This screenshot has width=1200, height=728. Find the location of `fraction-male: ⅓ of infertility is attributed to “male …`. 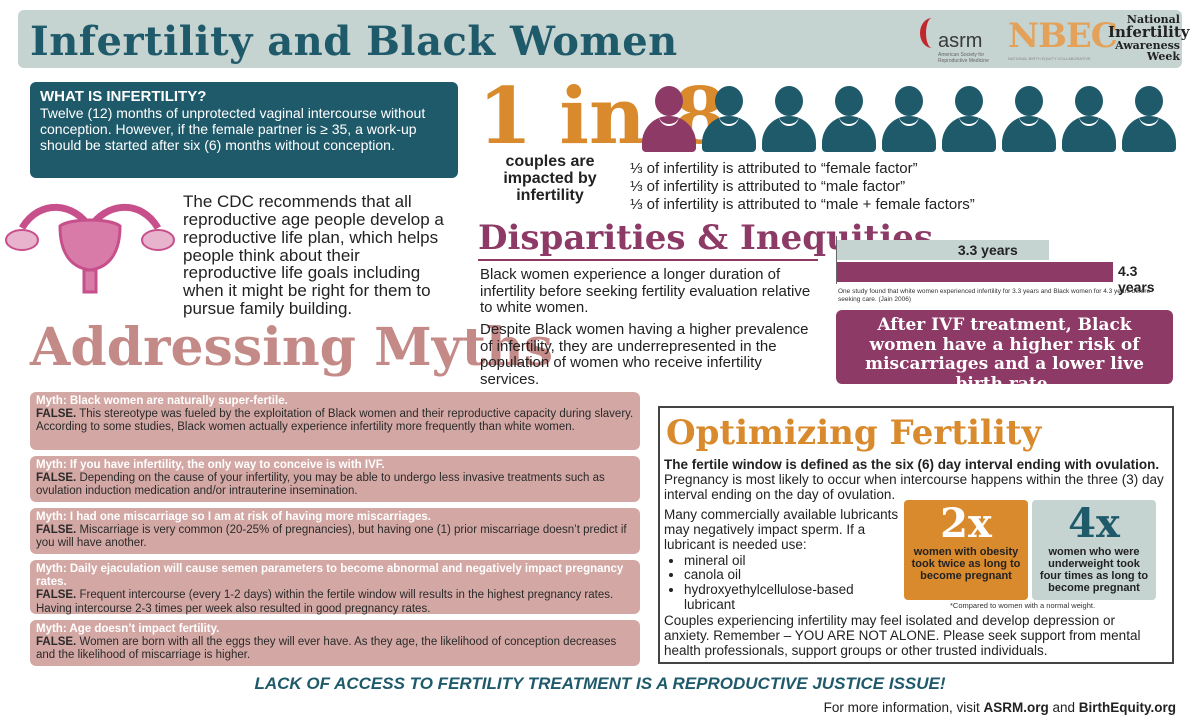

fraction-male: ⅓ of infertility is attributed to “male … is located at coordinates (768, 186).